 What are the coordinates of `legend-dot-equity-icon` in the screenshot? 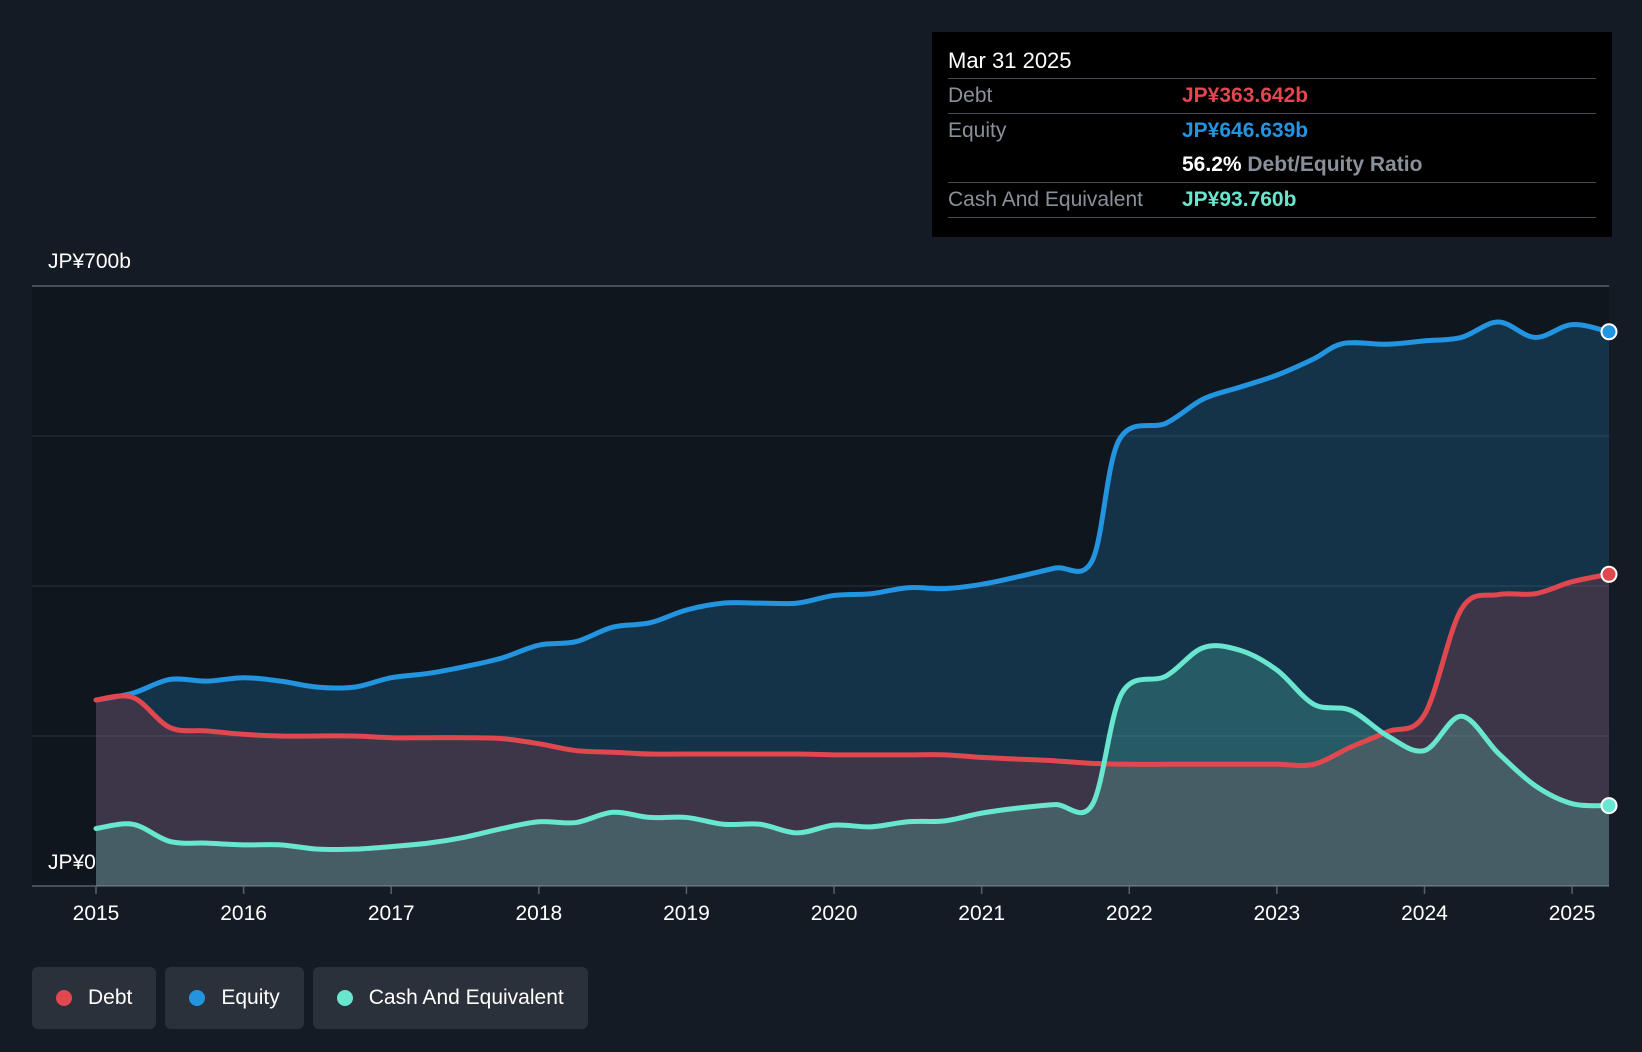 It's located at (197, 998).